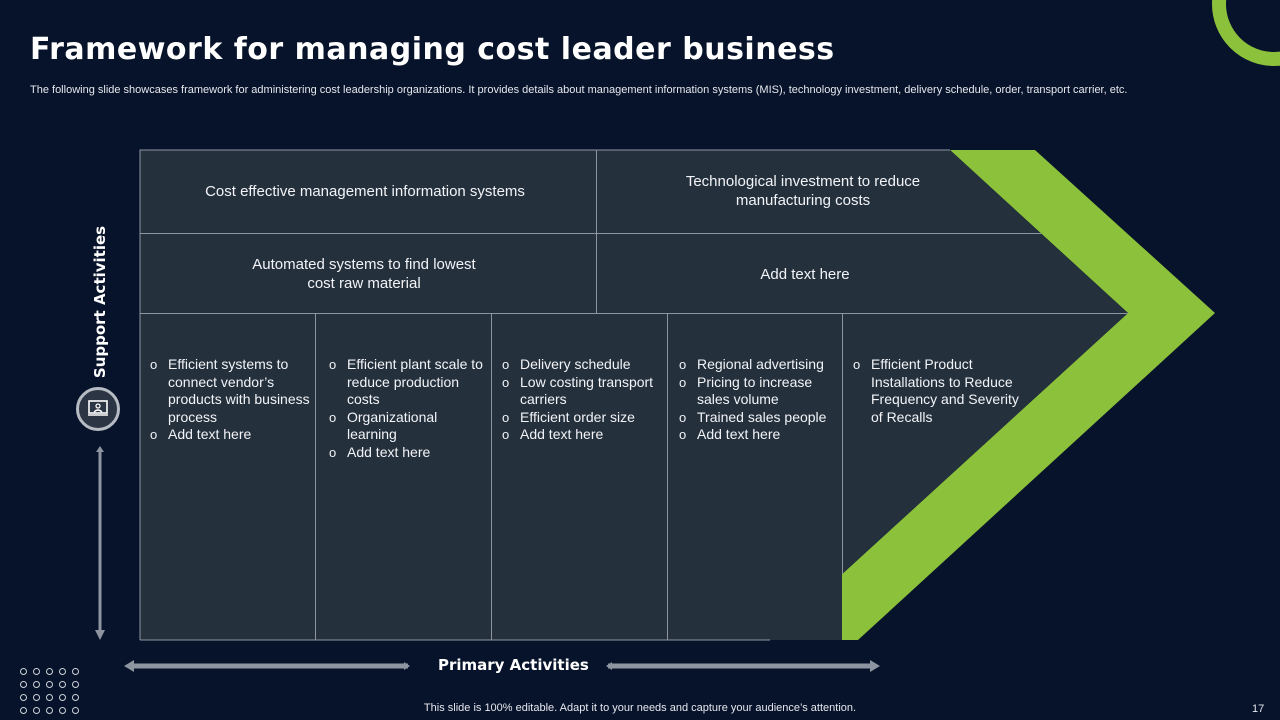  I want to click on primary-arrow-left-head, so click(129, 666).